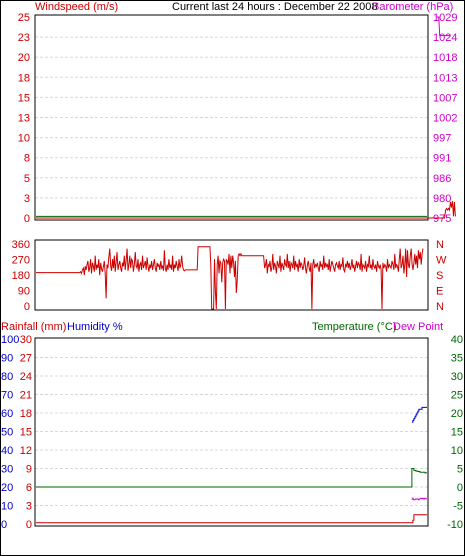  What do you see at coordinates (27, 219) in the screenshot?
I see `windspeed-tick-label: 0` at bounding box center [27, 219].